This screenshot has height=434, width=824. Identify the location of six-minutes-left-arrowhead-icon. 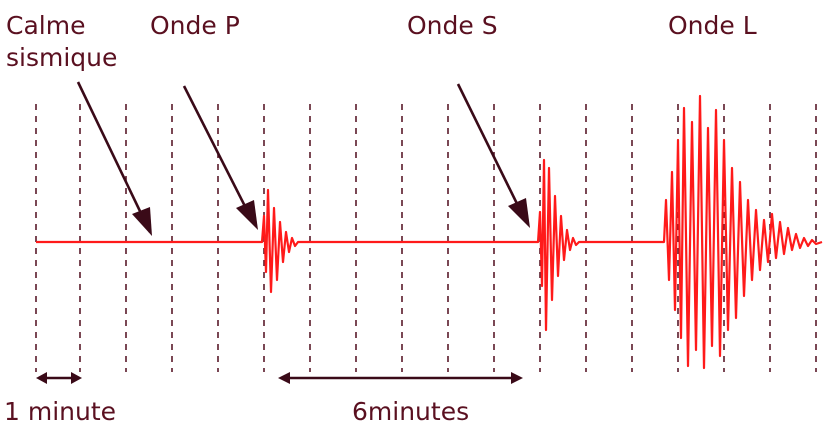
(284, 378).